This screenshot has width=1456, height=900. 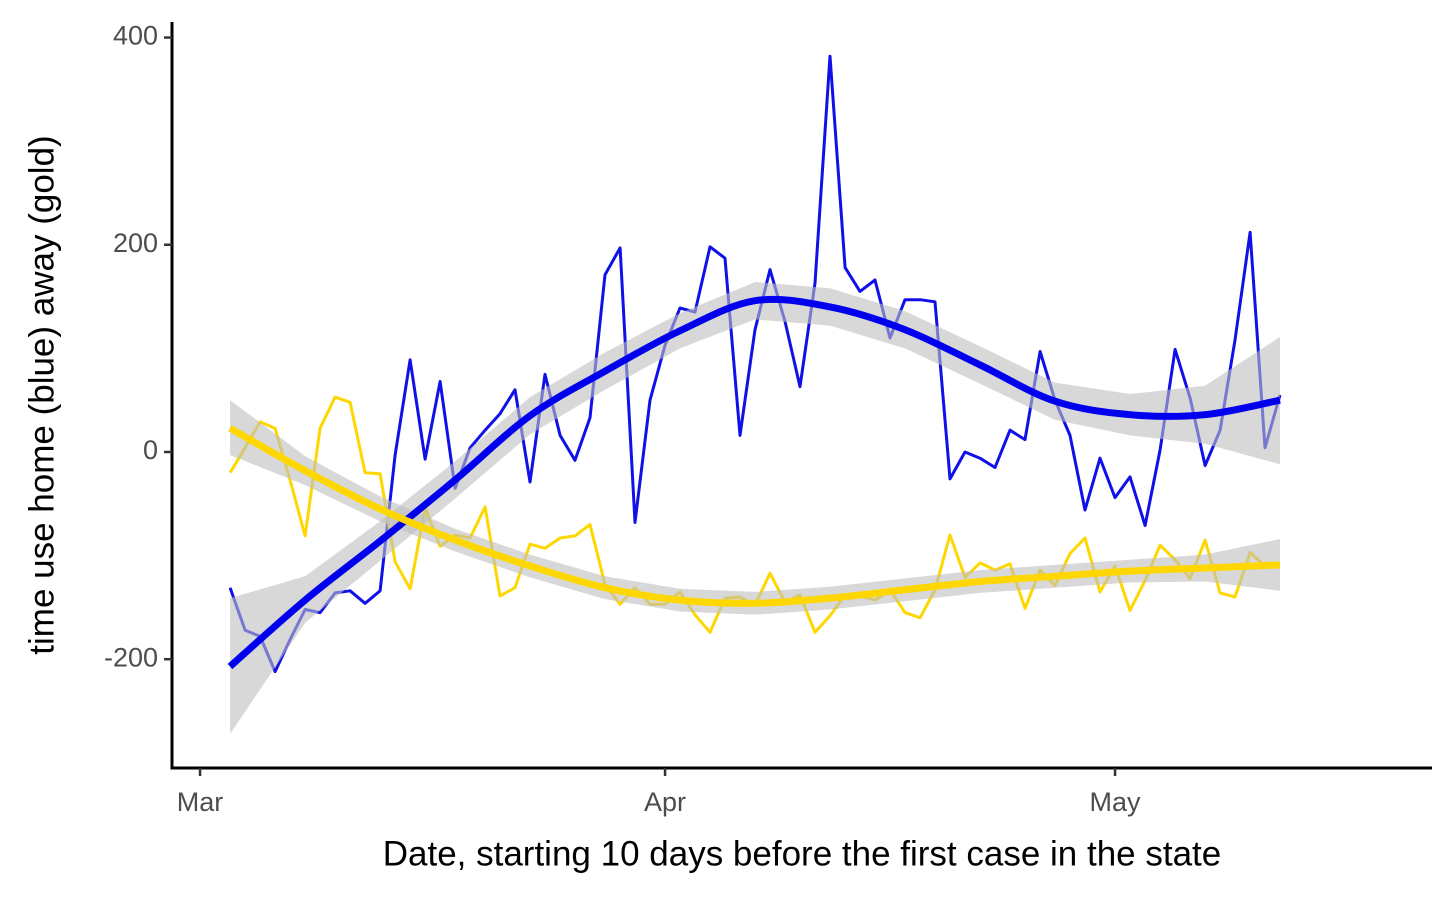 I want to click on y-tick-label: -200, so click(x=131, y=657).